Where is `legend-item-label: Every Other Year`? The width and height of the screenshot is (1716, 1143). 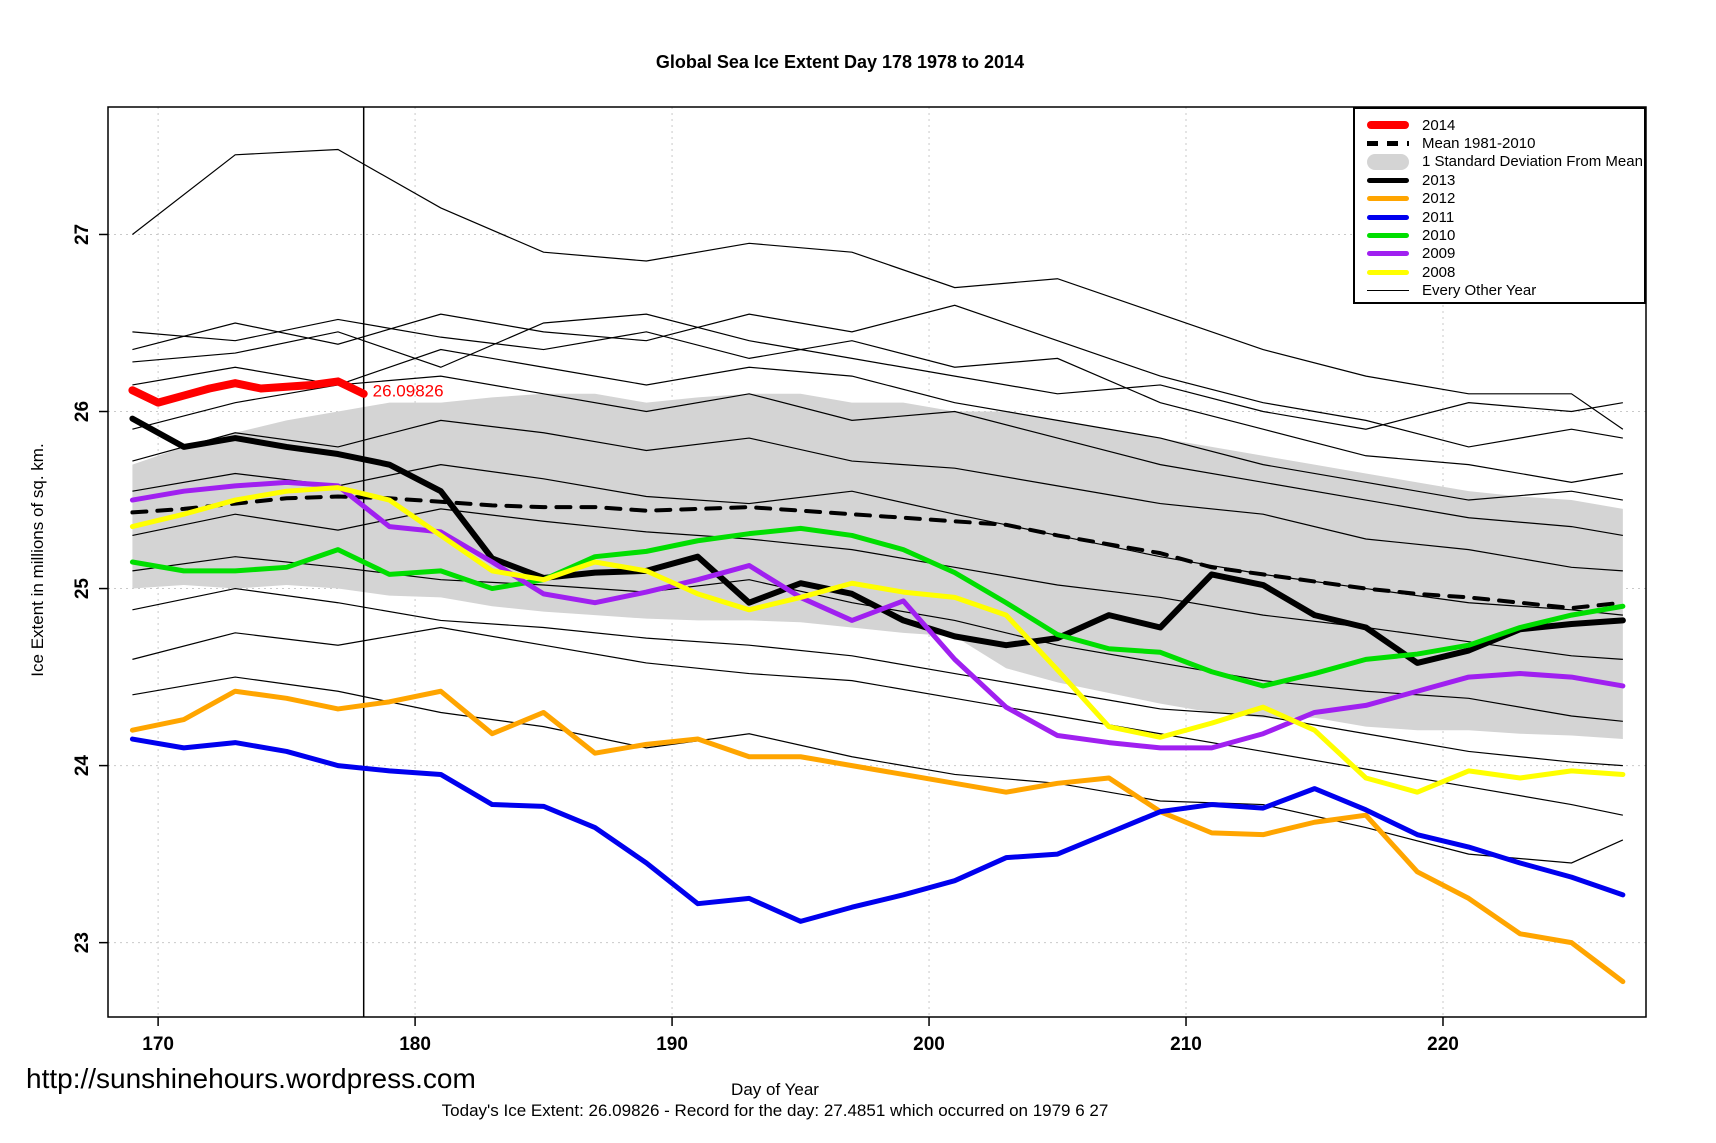 legend-item-label: Every Other Year is located at coordinates (1479, 291).